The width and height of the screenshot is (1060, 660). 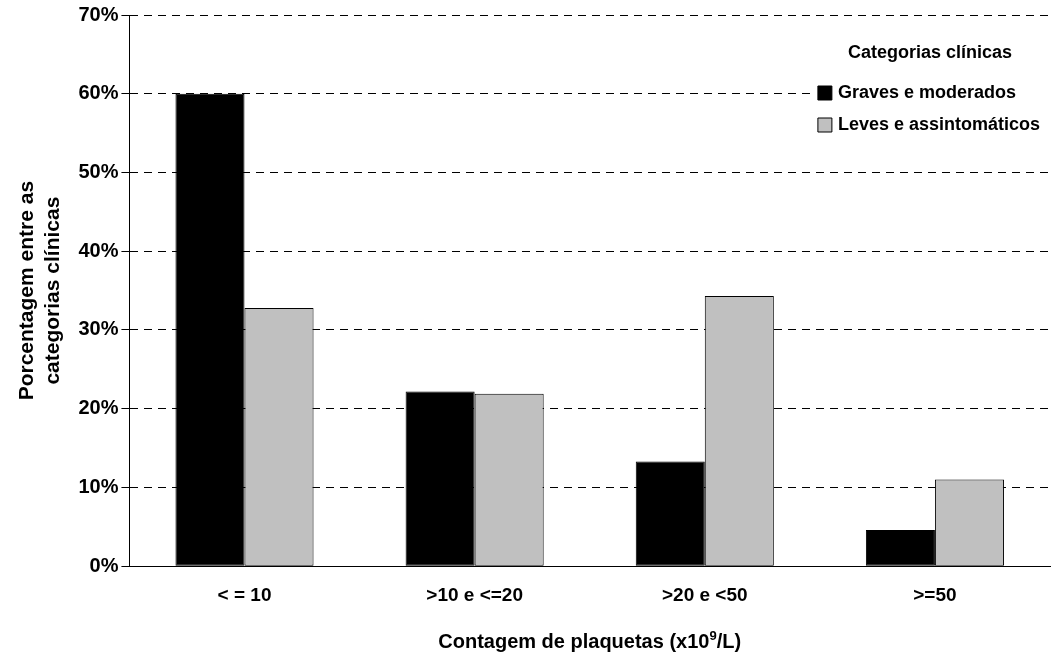 I want to click on x-tick-label: < = 10, so click(x=244, y=594).